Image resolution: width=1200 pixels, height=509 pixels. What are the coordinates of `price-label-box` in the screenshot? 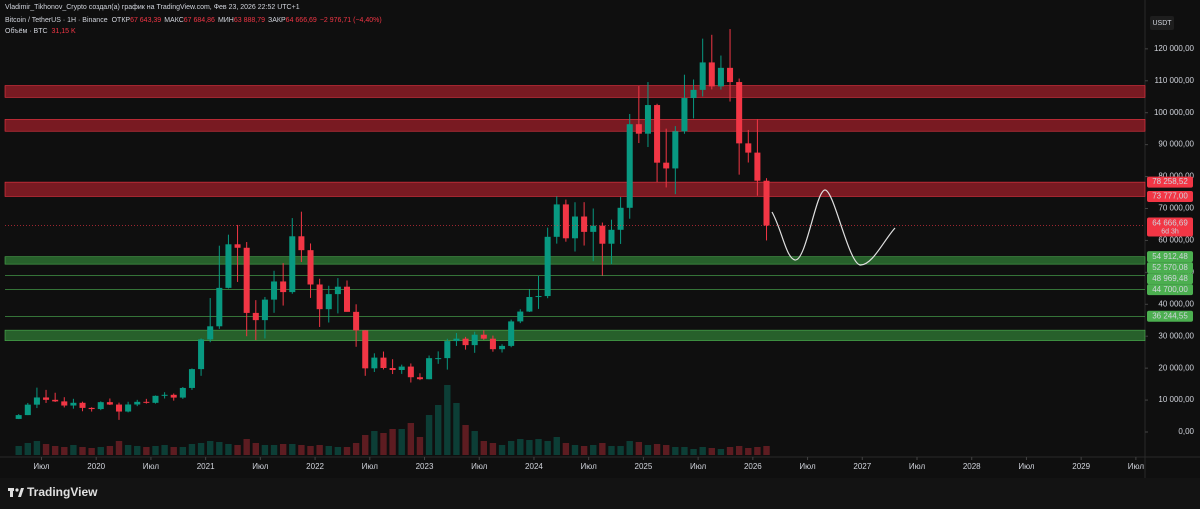 It's located at (1170, 316).